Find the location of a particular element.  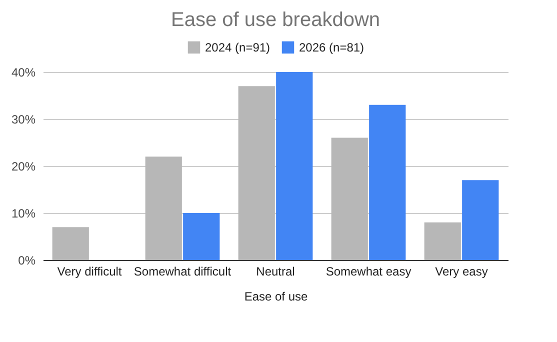

x-tick-label: Neutral is located at coordinates (275, 271).